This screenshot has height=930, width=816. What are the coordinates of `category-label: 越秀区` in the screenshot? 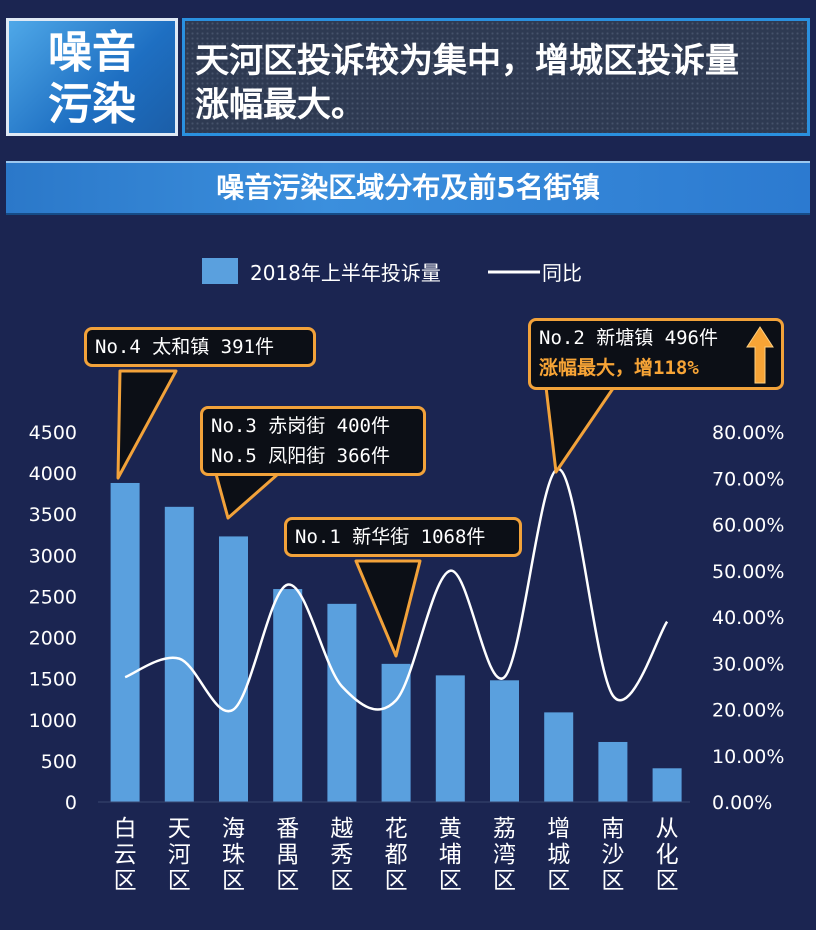 It's located at (341, 855).